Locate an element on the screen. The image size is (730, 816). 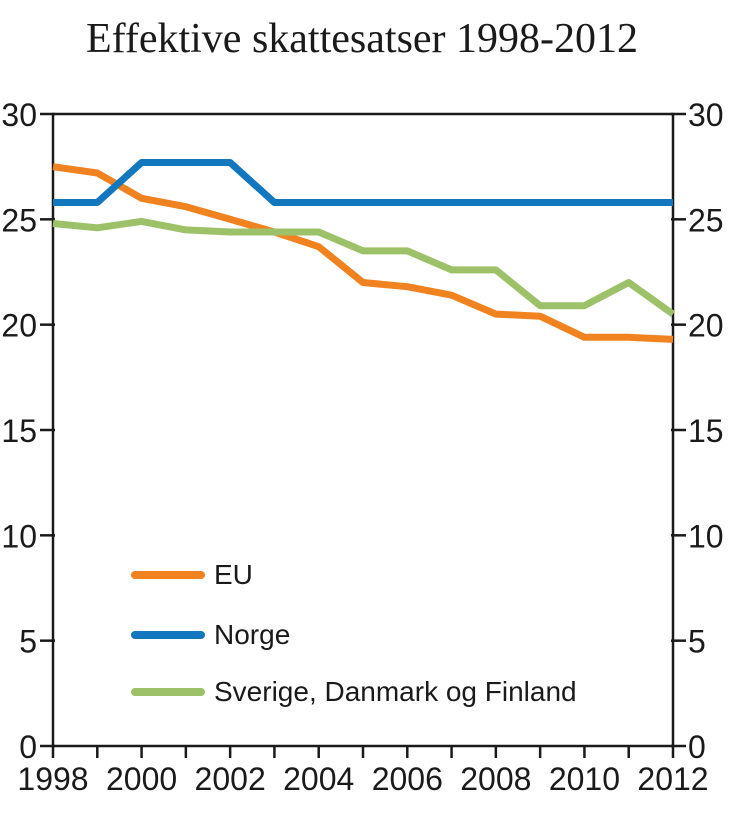
chart-title: Effektive skattesatser 1998-2012 is located at coordinates (362, 39).